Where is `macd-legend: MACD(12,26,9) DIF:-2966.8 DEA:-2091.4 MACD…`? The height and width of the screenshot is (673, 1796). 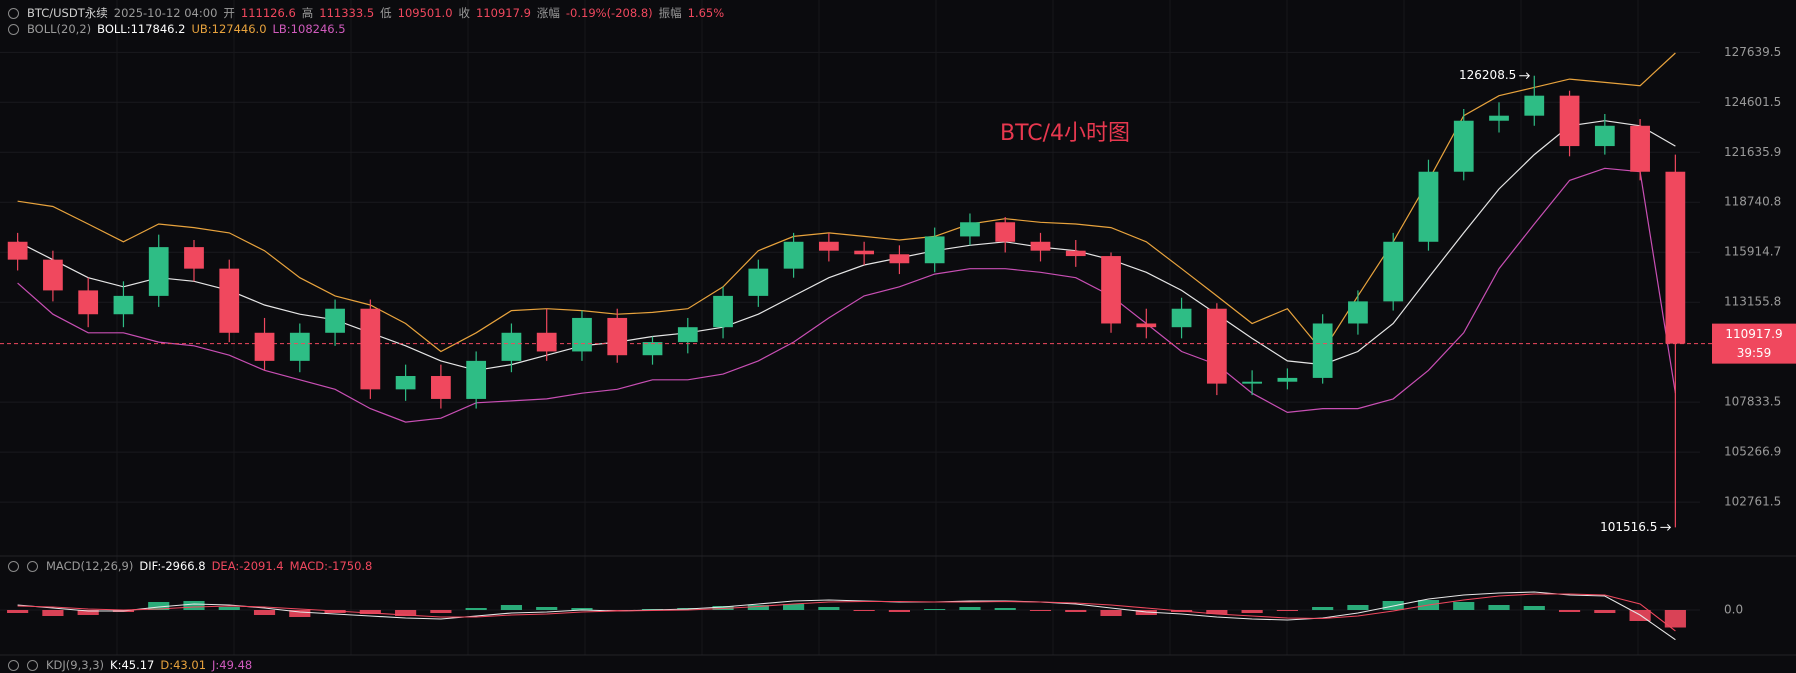
macd-legend: MACD(12,26,9) DIF:-2966.8 DEA:-2091.4 MACD… is located at coordinates (190, 566).